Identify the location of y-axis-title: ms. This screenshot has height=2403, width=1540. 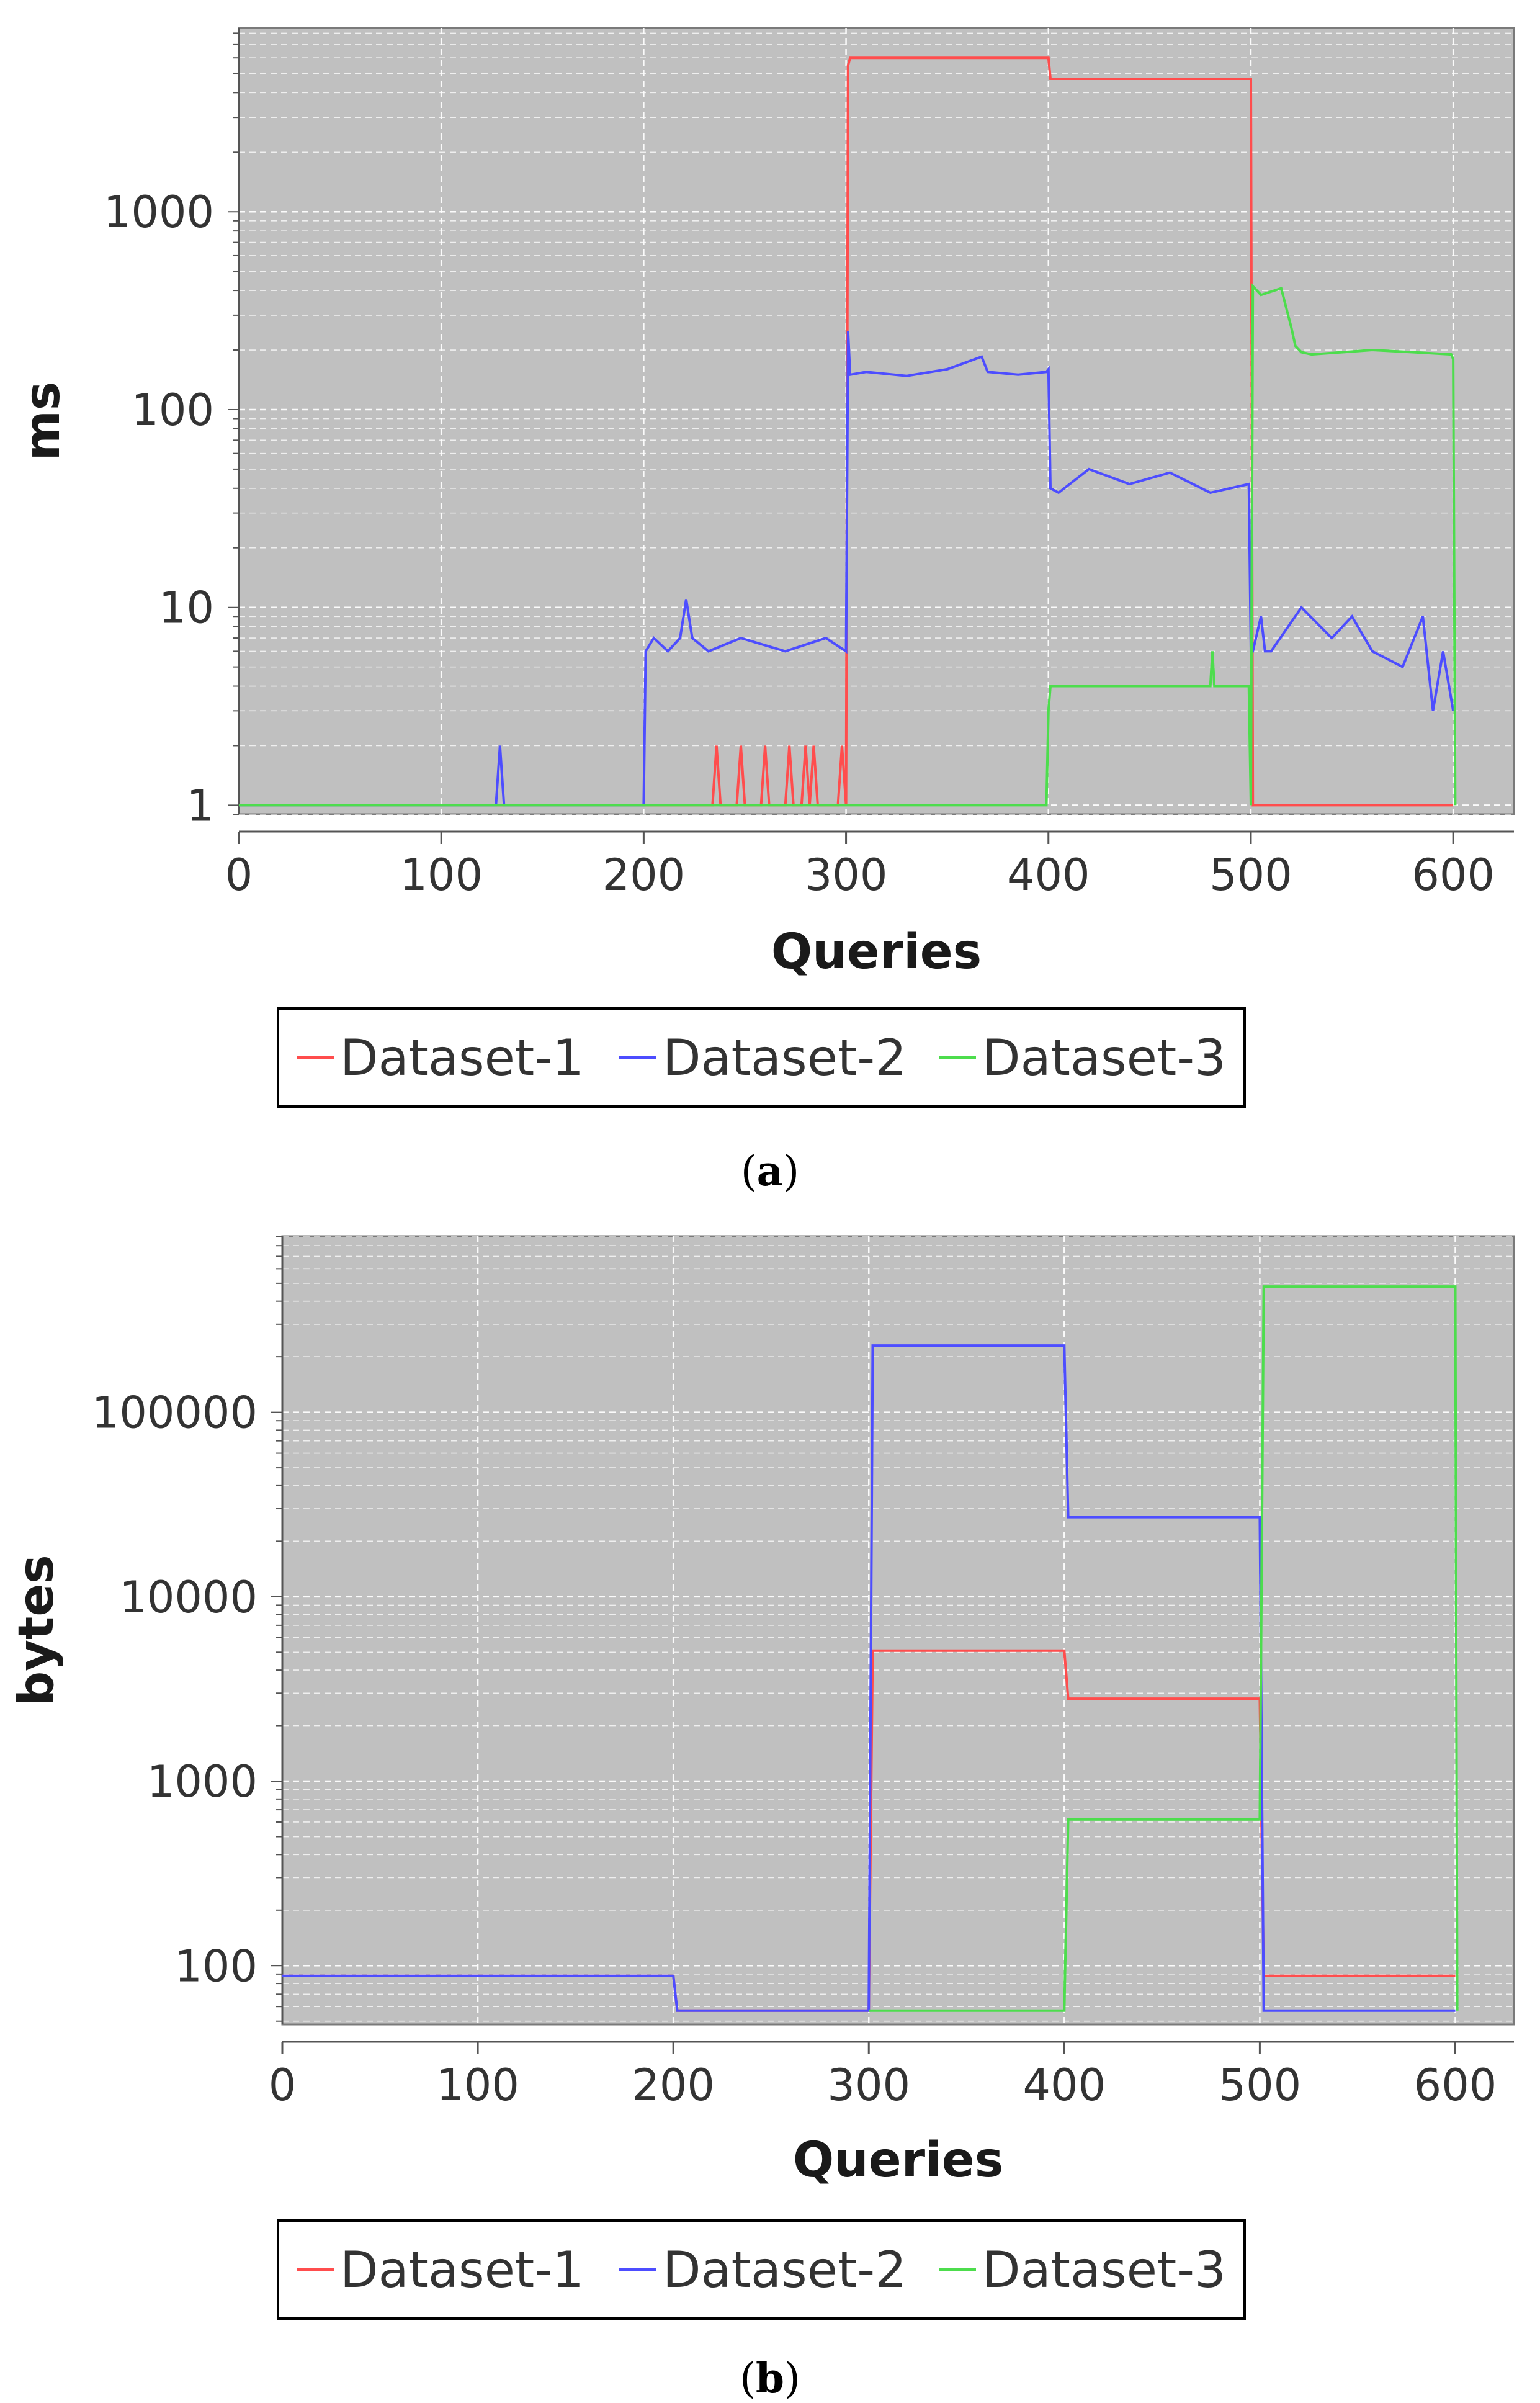
(43, 421).